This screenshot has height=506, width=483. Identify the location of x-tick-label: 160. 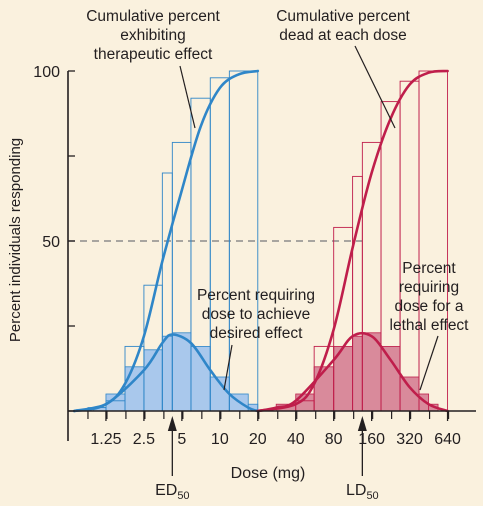
(371, 439).